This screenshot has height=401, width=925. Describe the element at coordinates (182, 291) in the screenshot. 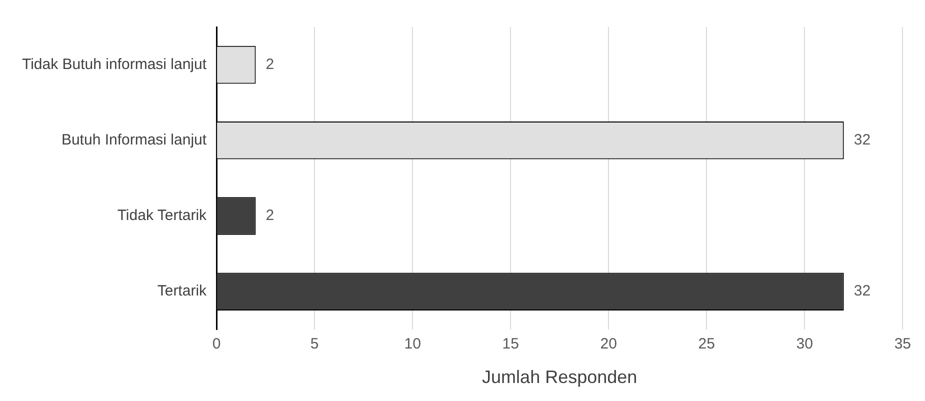

I see `y-tick-label: Tertarik` at that location.